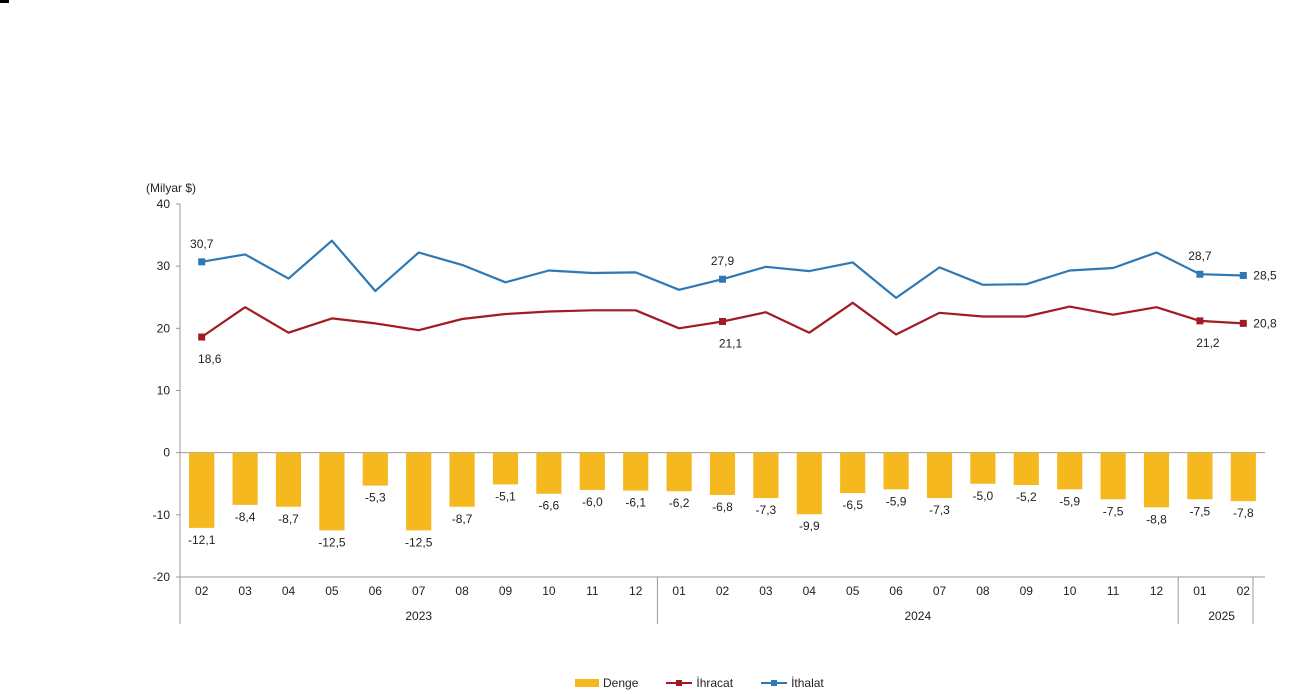 This screenshot has height=694, width=1311. I want to click on denge-value-label: -5,3, so click(375, 498).